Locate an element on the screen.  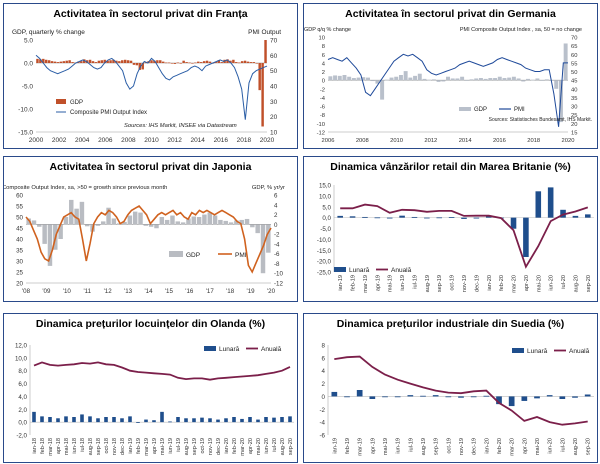
right-tick-label: -10 is located at coordinates (279, 274).